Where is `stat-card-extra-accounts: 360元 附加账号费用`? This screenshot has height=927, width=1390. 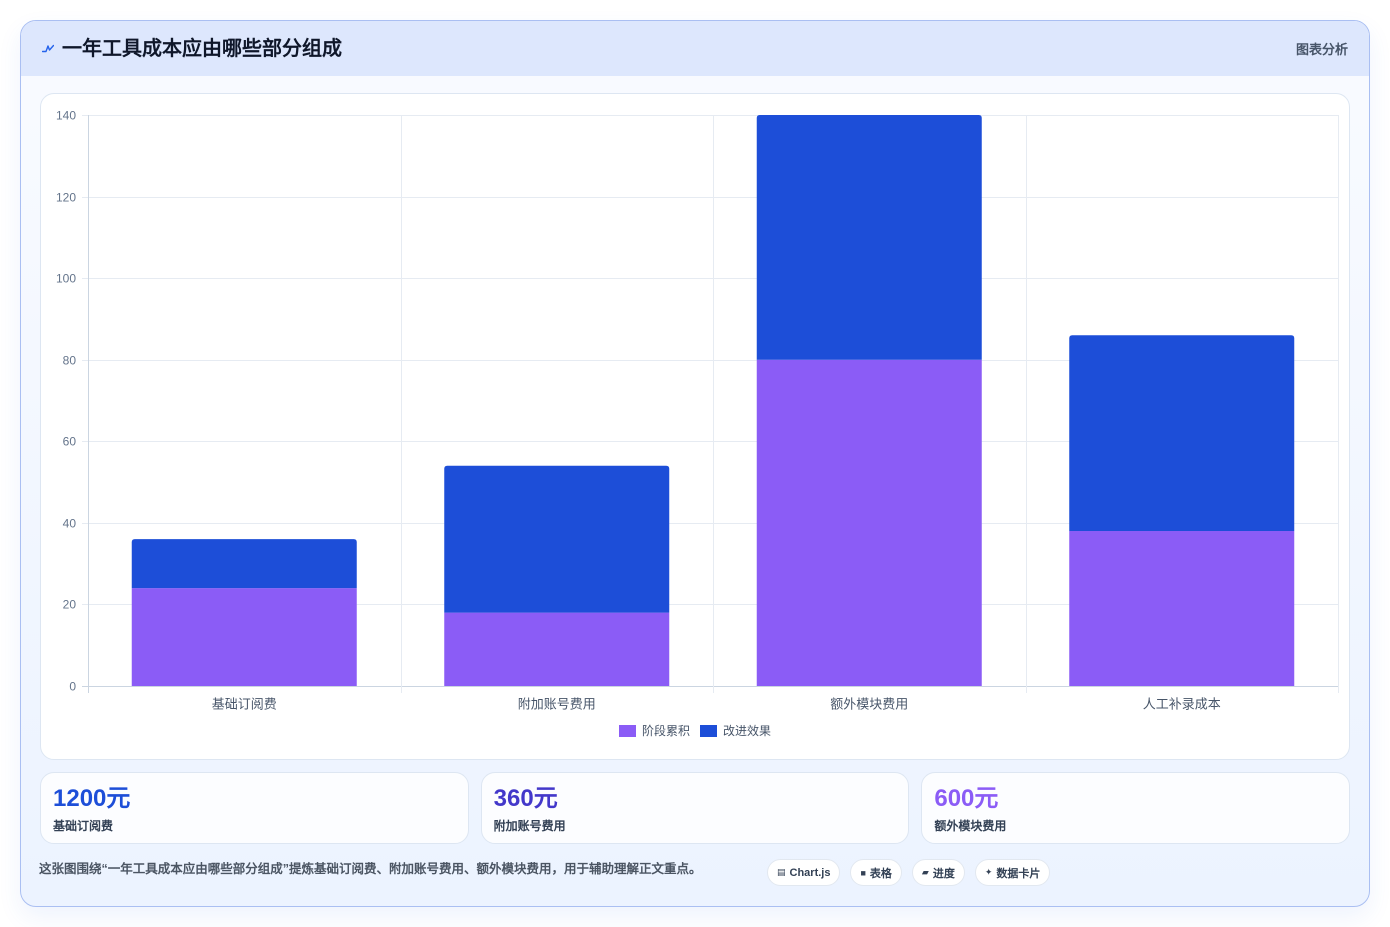
stat-card-extra-accounts: 360元 附加账号费用 is located at coordinates (695, 808).